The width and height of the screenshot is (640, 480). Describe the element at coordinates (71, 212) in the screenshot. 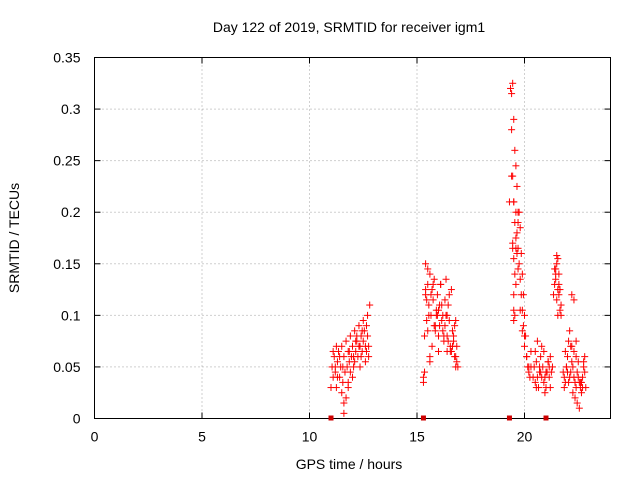

I see `y-tick-label: 0.2` at that location.